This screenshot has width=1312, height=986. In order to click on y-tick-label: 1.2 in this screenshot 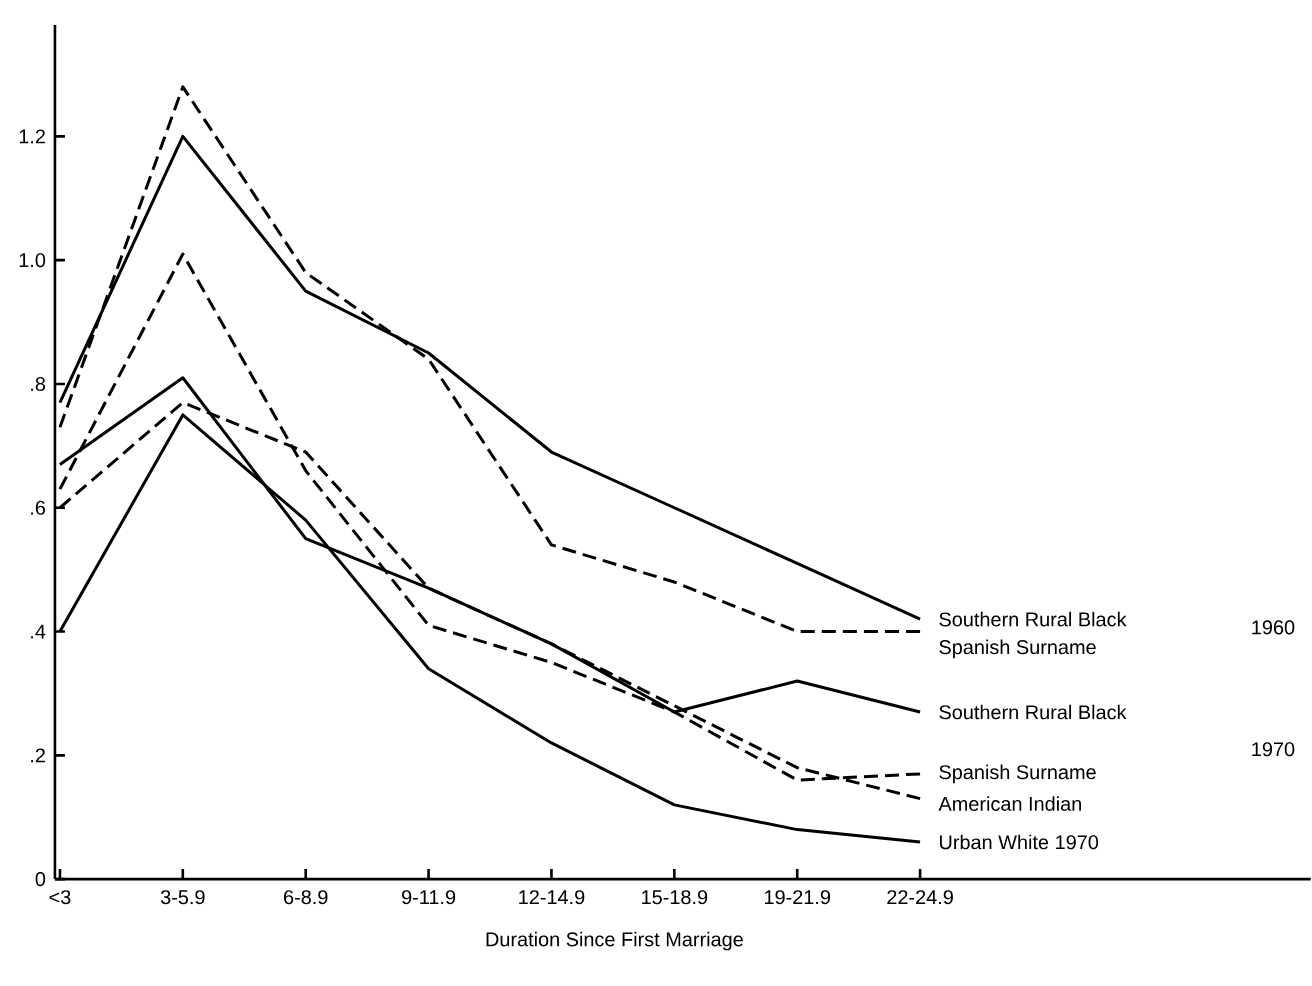, I will do `click(32, 136)`.